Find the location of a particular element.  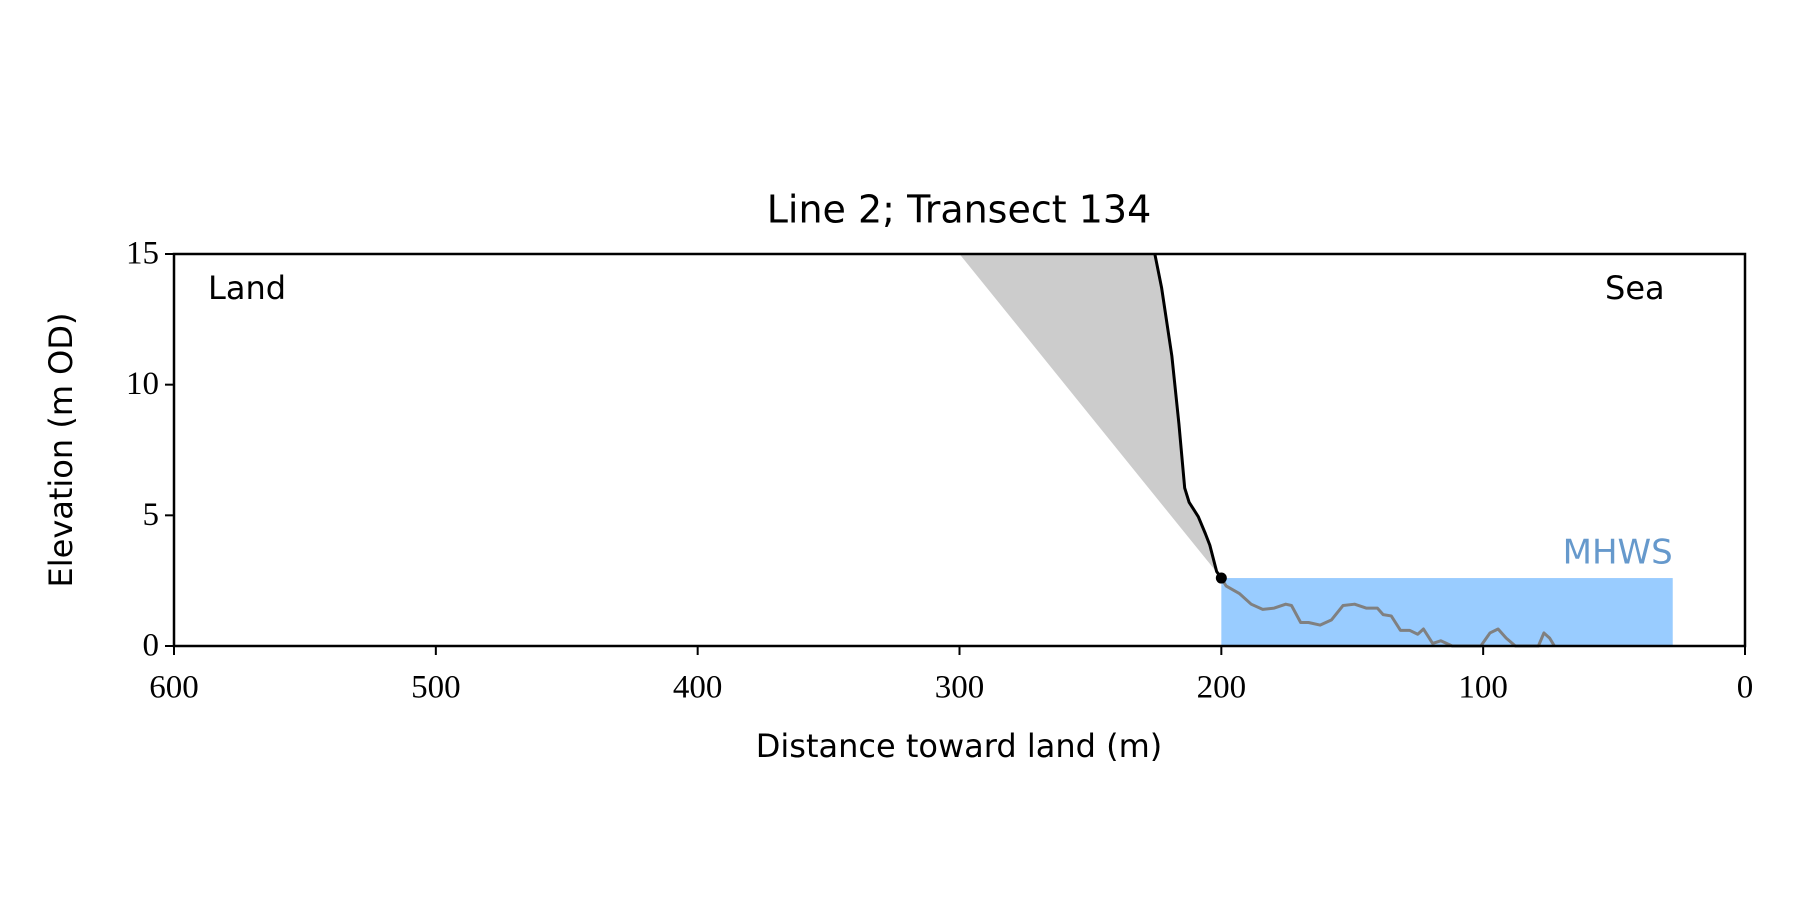

y-tick-label: 5 is located at coordinates (151, 515).